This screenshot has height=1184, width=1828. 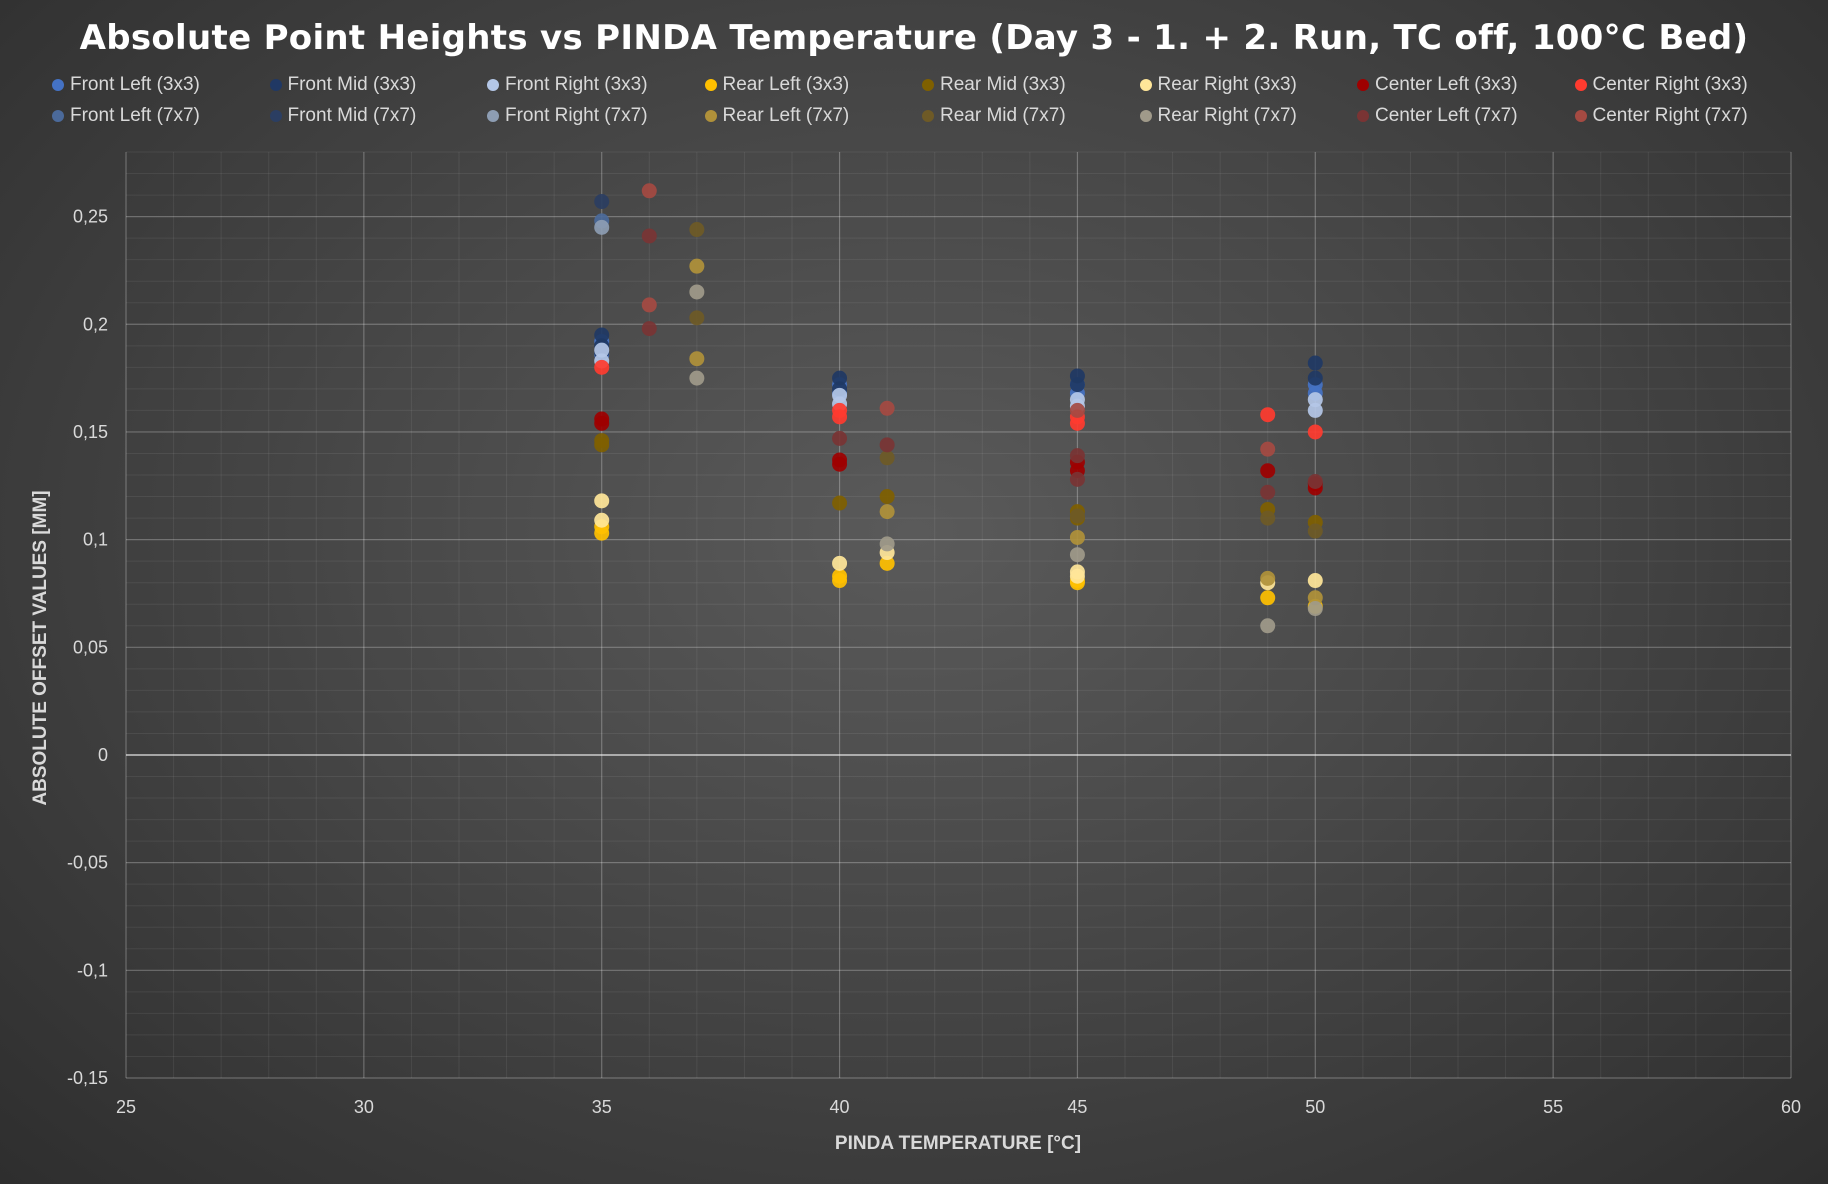 What do you see at coordinates (1670, 84) in the screenshot?
I see `legend-label: Center Right (3x3)` at bounding box center [1670, 84].